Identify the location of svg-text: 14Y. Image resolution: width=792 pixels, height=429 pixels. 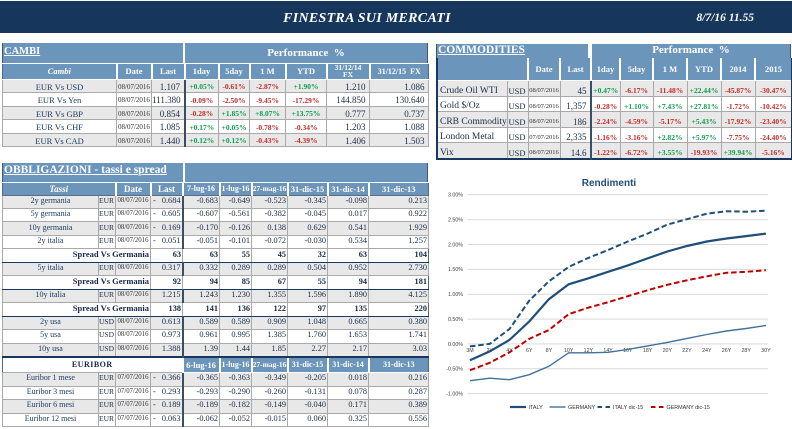
(608, 351).